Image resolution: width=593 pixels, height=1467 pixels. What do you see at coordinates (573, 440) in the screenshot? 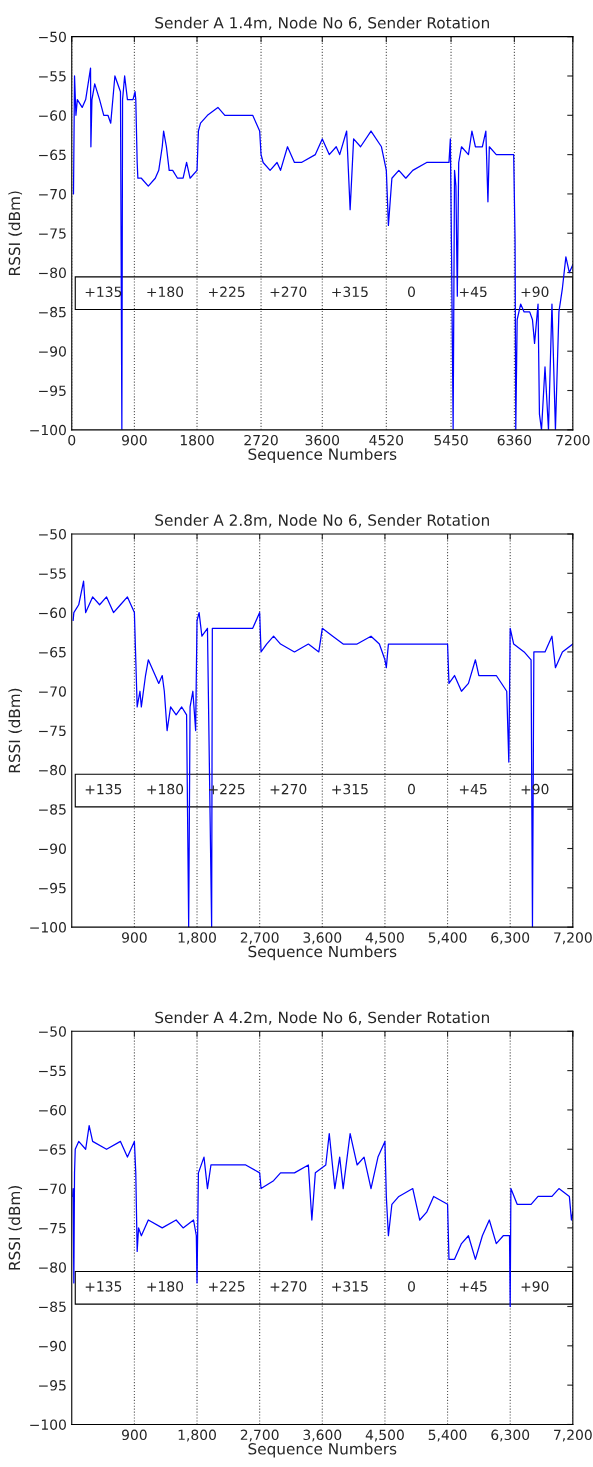
I see `x-tick-label: 7200` at bounding box center [573, 440].